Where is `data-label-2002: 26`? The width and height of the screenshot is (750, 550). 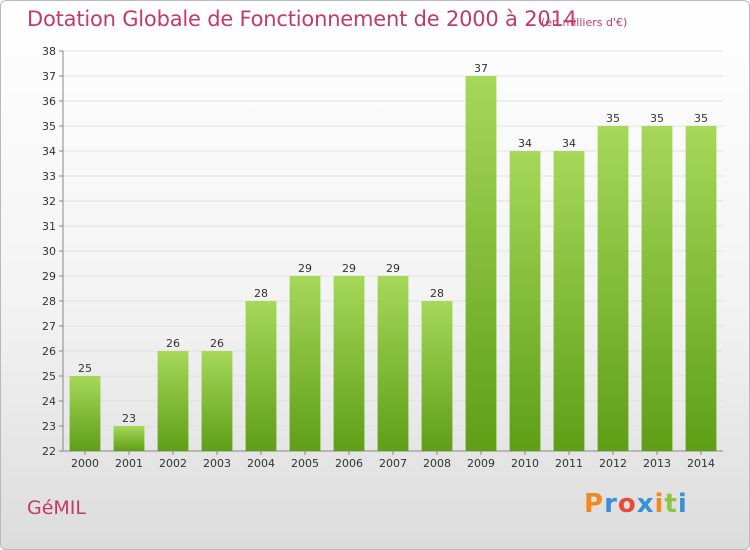 data-label-2002: 26 is located at coordinates (173, 343).